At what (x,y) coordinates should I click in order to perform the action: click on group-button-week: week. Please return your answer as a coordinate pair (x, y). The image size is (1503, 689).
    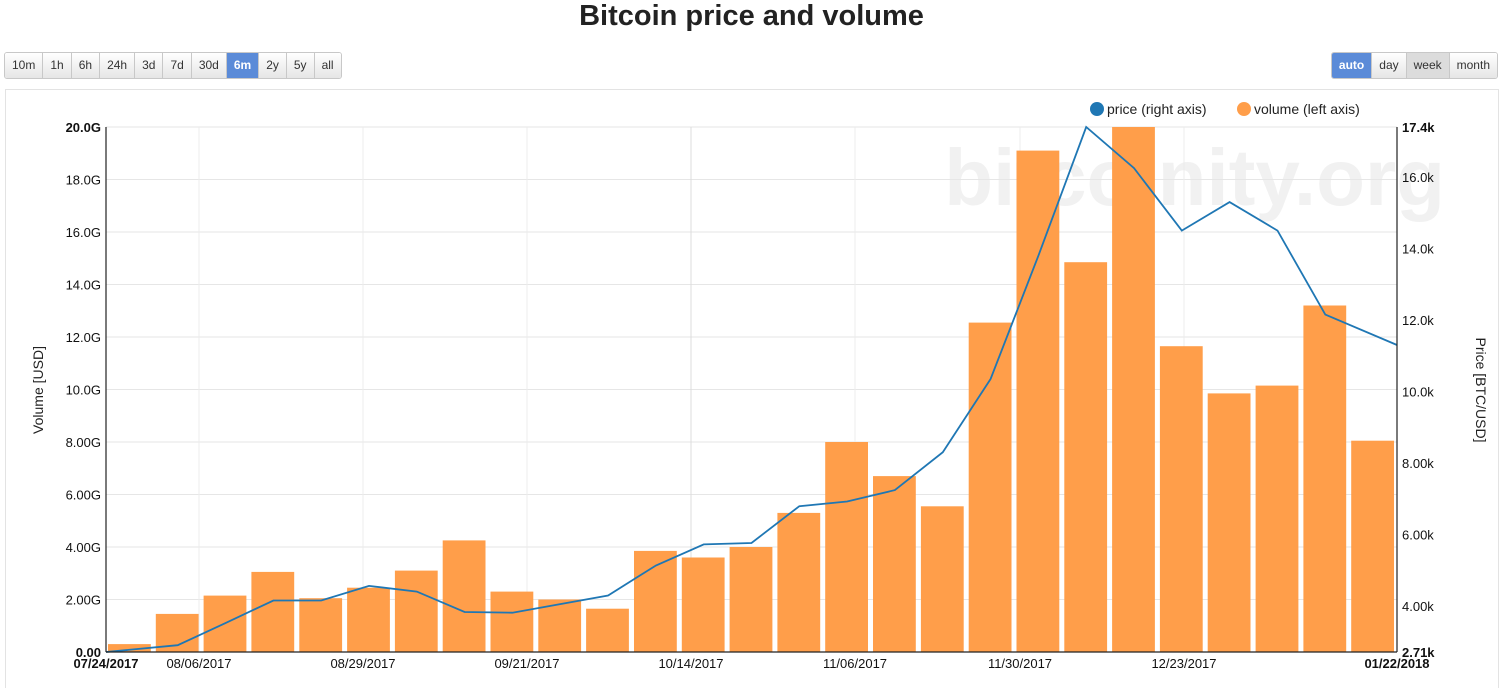
    Looking at the image, I should click on (1427, 65).